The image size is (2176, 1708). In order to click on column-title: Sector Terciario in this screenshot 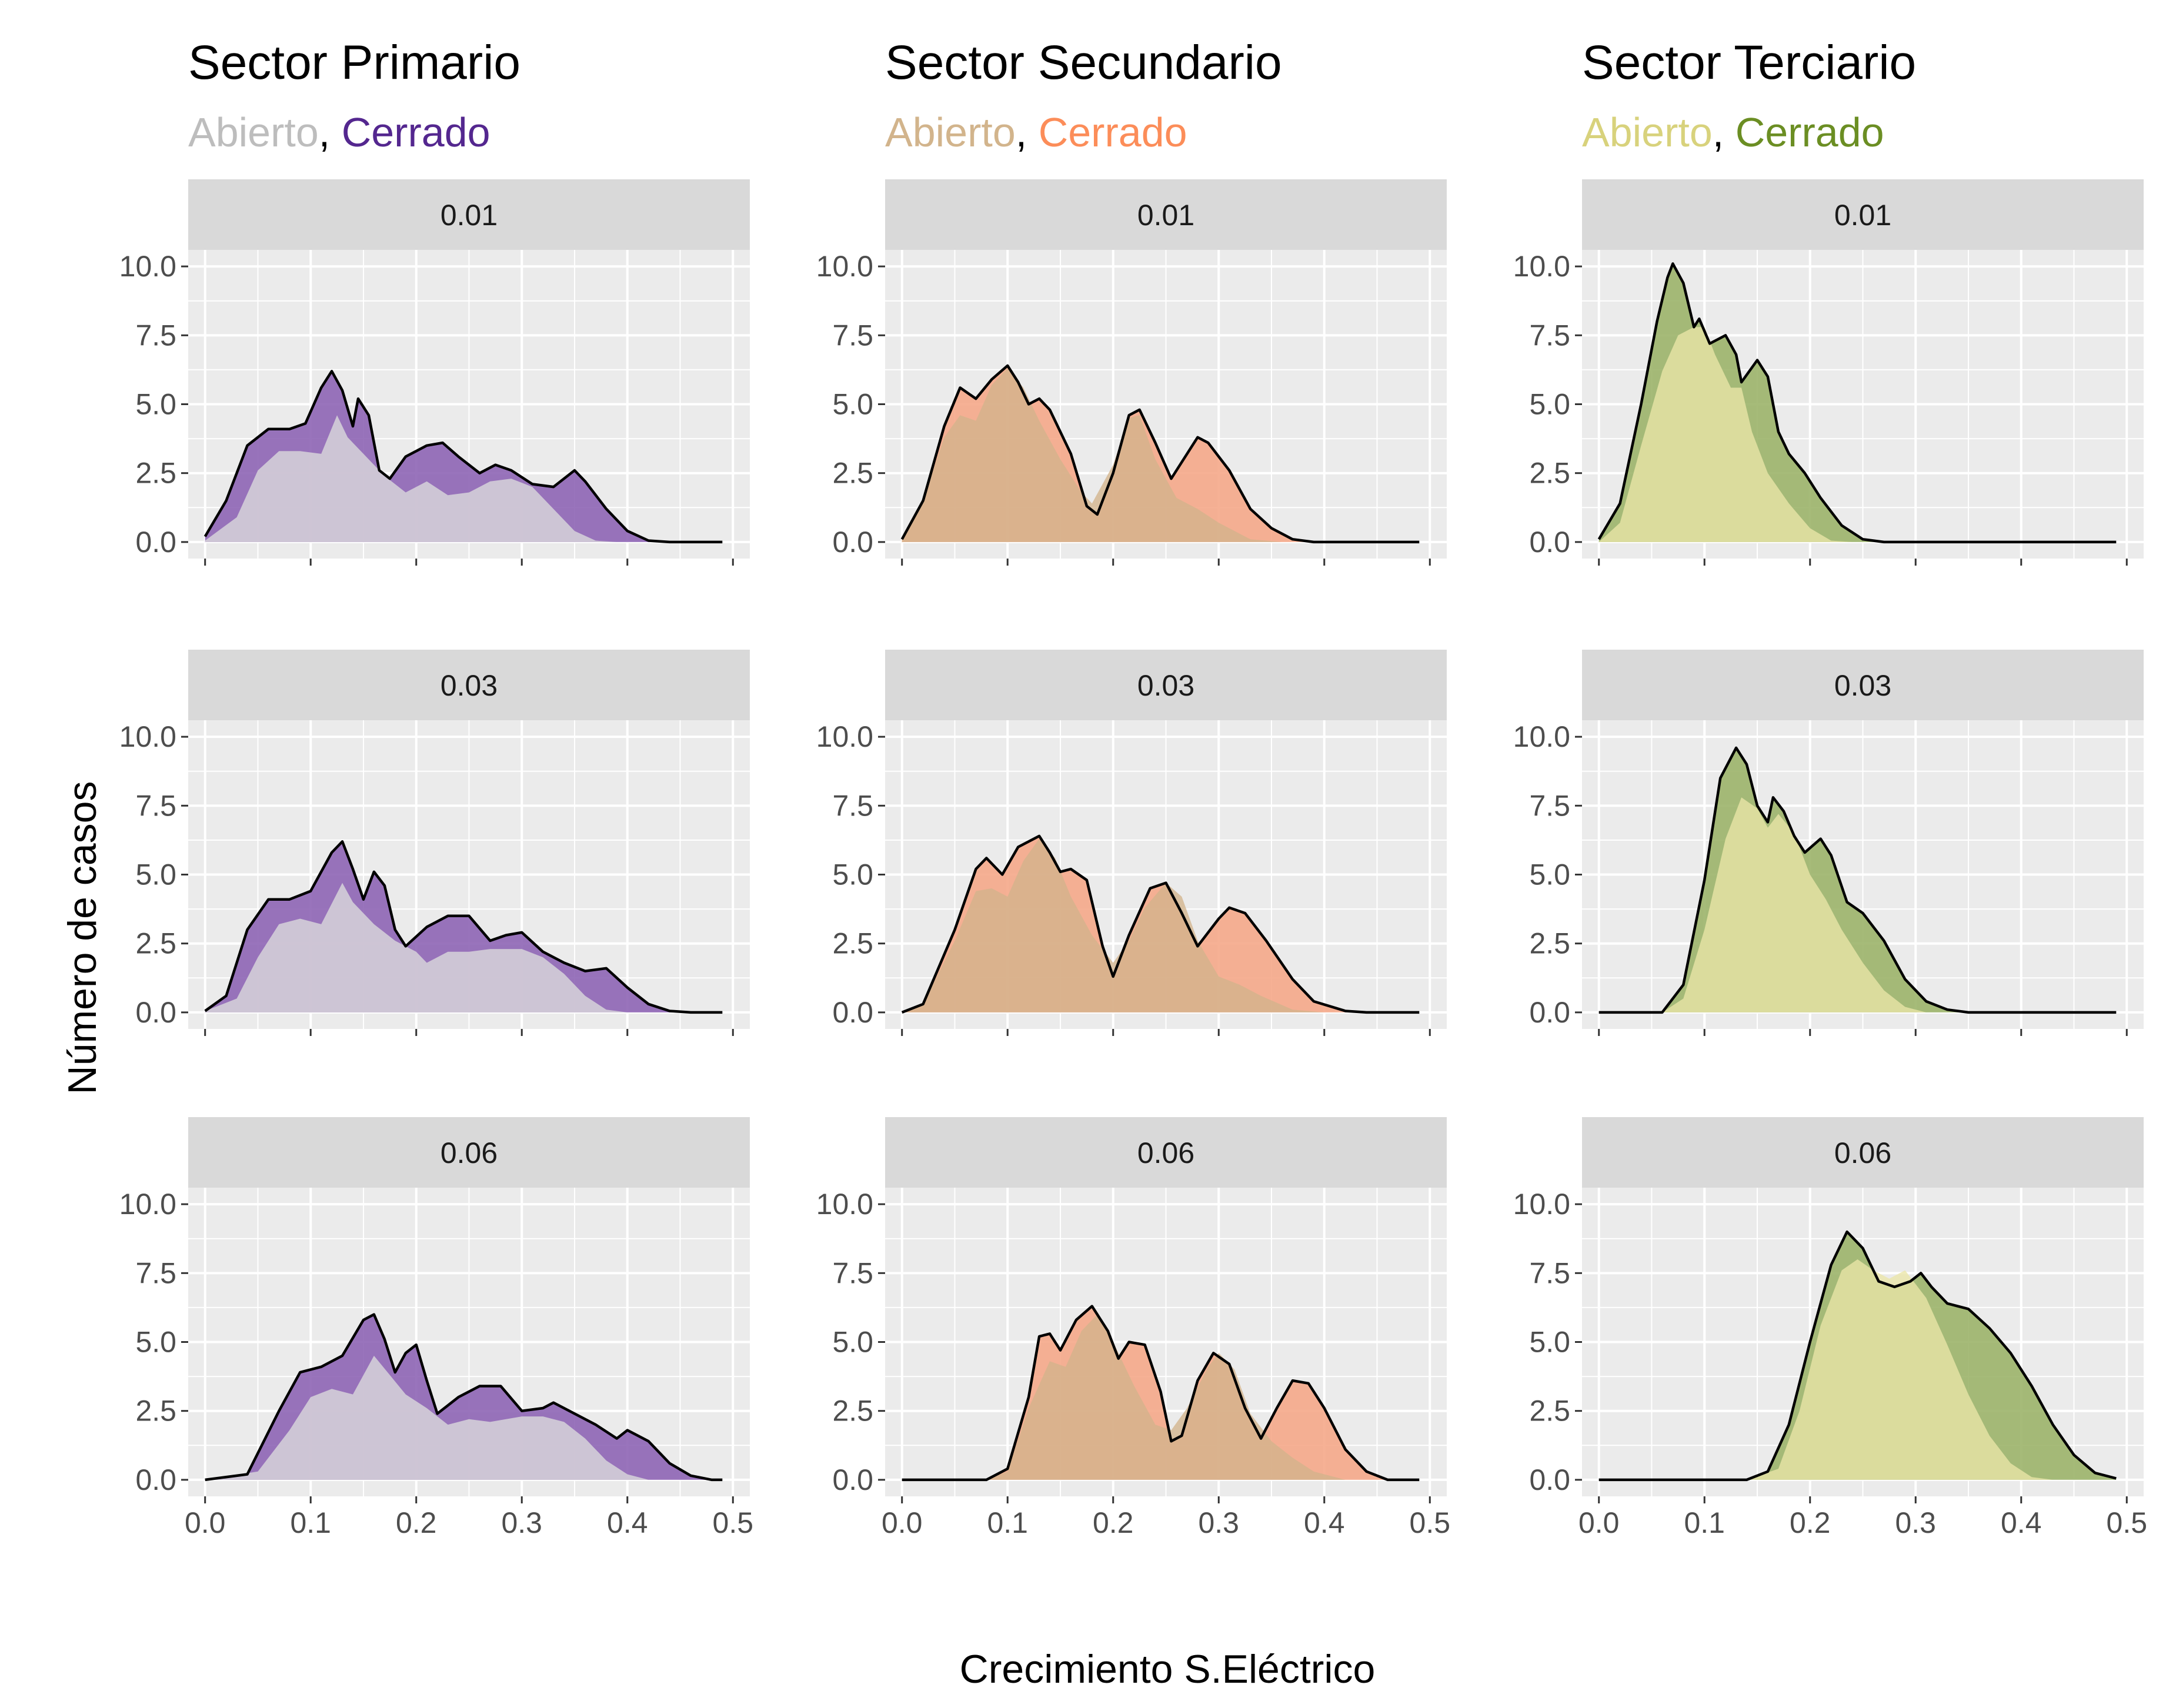, I will do `click(1749, 62)`.